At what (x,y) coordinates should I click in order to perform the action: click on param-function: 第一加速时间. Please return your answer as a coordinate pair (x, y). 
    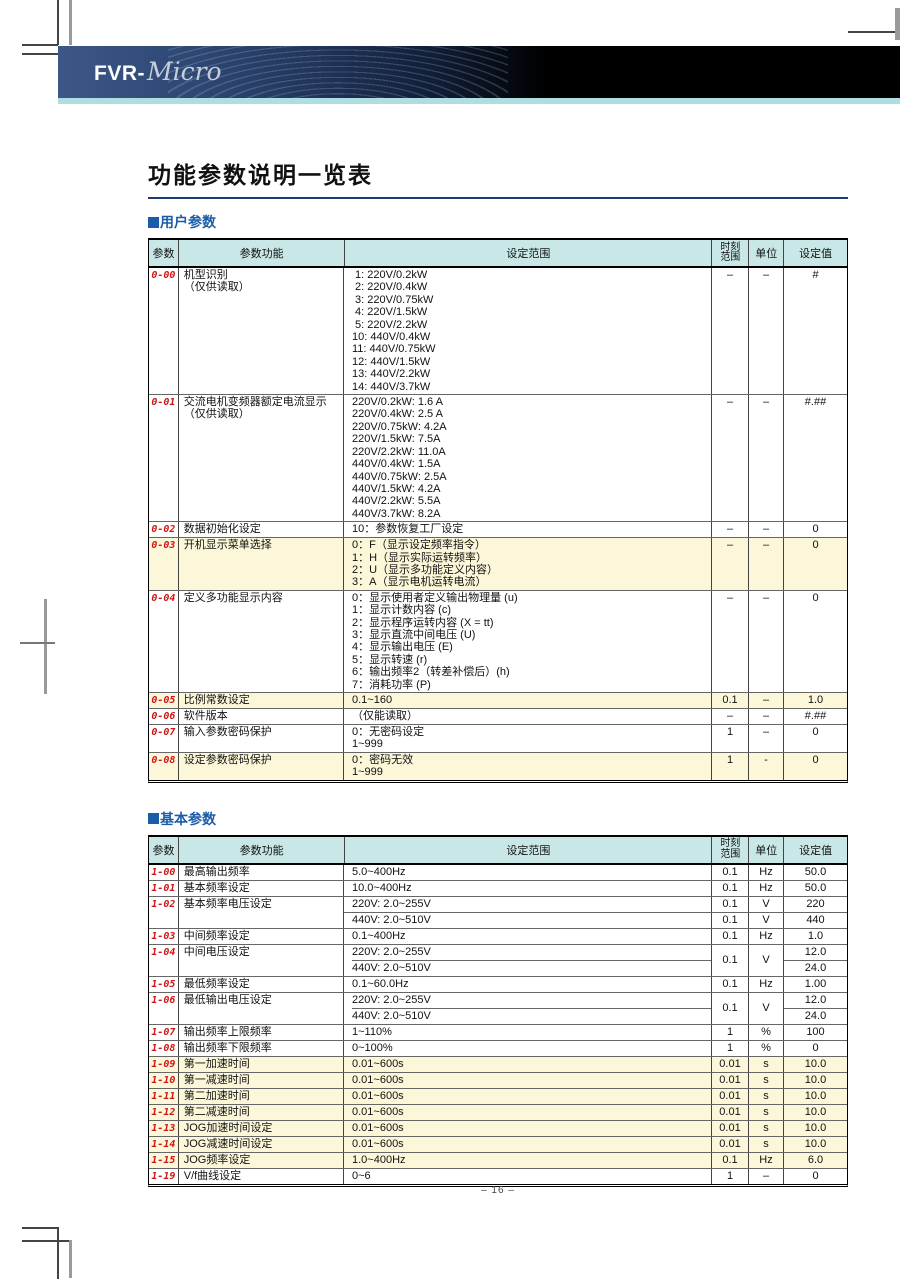
    Looking at the image, I should click on (261, 1064).